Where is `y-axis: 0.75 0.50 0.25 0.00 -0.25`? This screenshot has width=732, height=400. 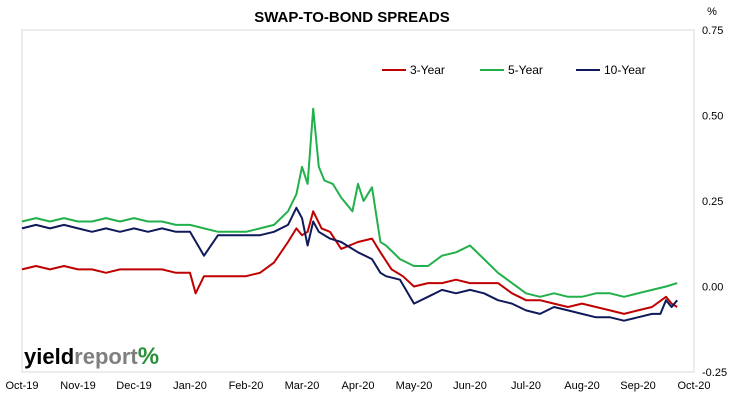
y-axis: 0.75 0.50 0.25 0.00 -0.25 is located at coordinates (714, 202).